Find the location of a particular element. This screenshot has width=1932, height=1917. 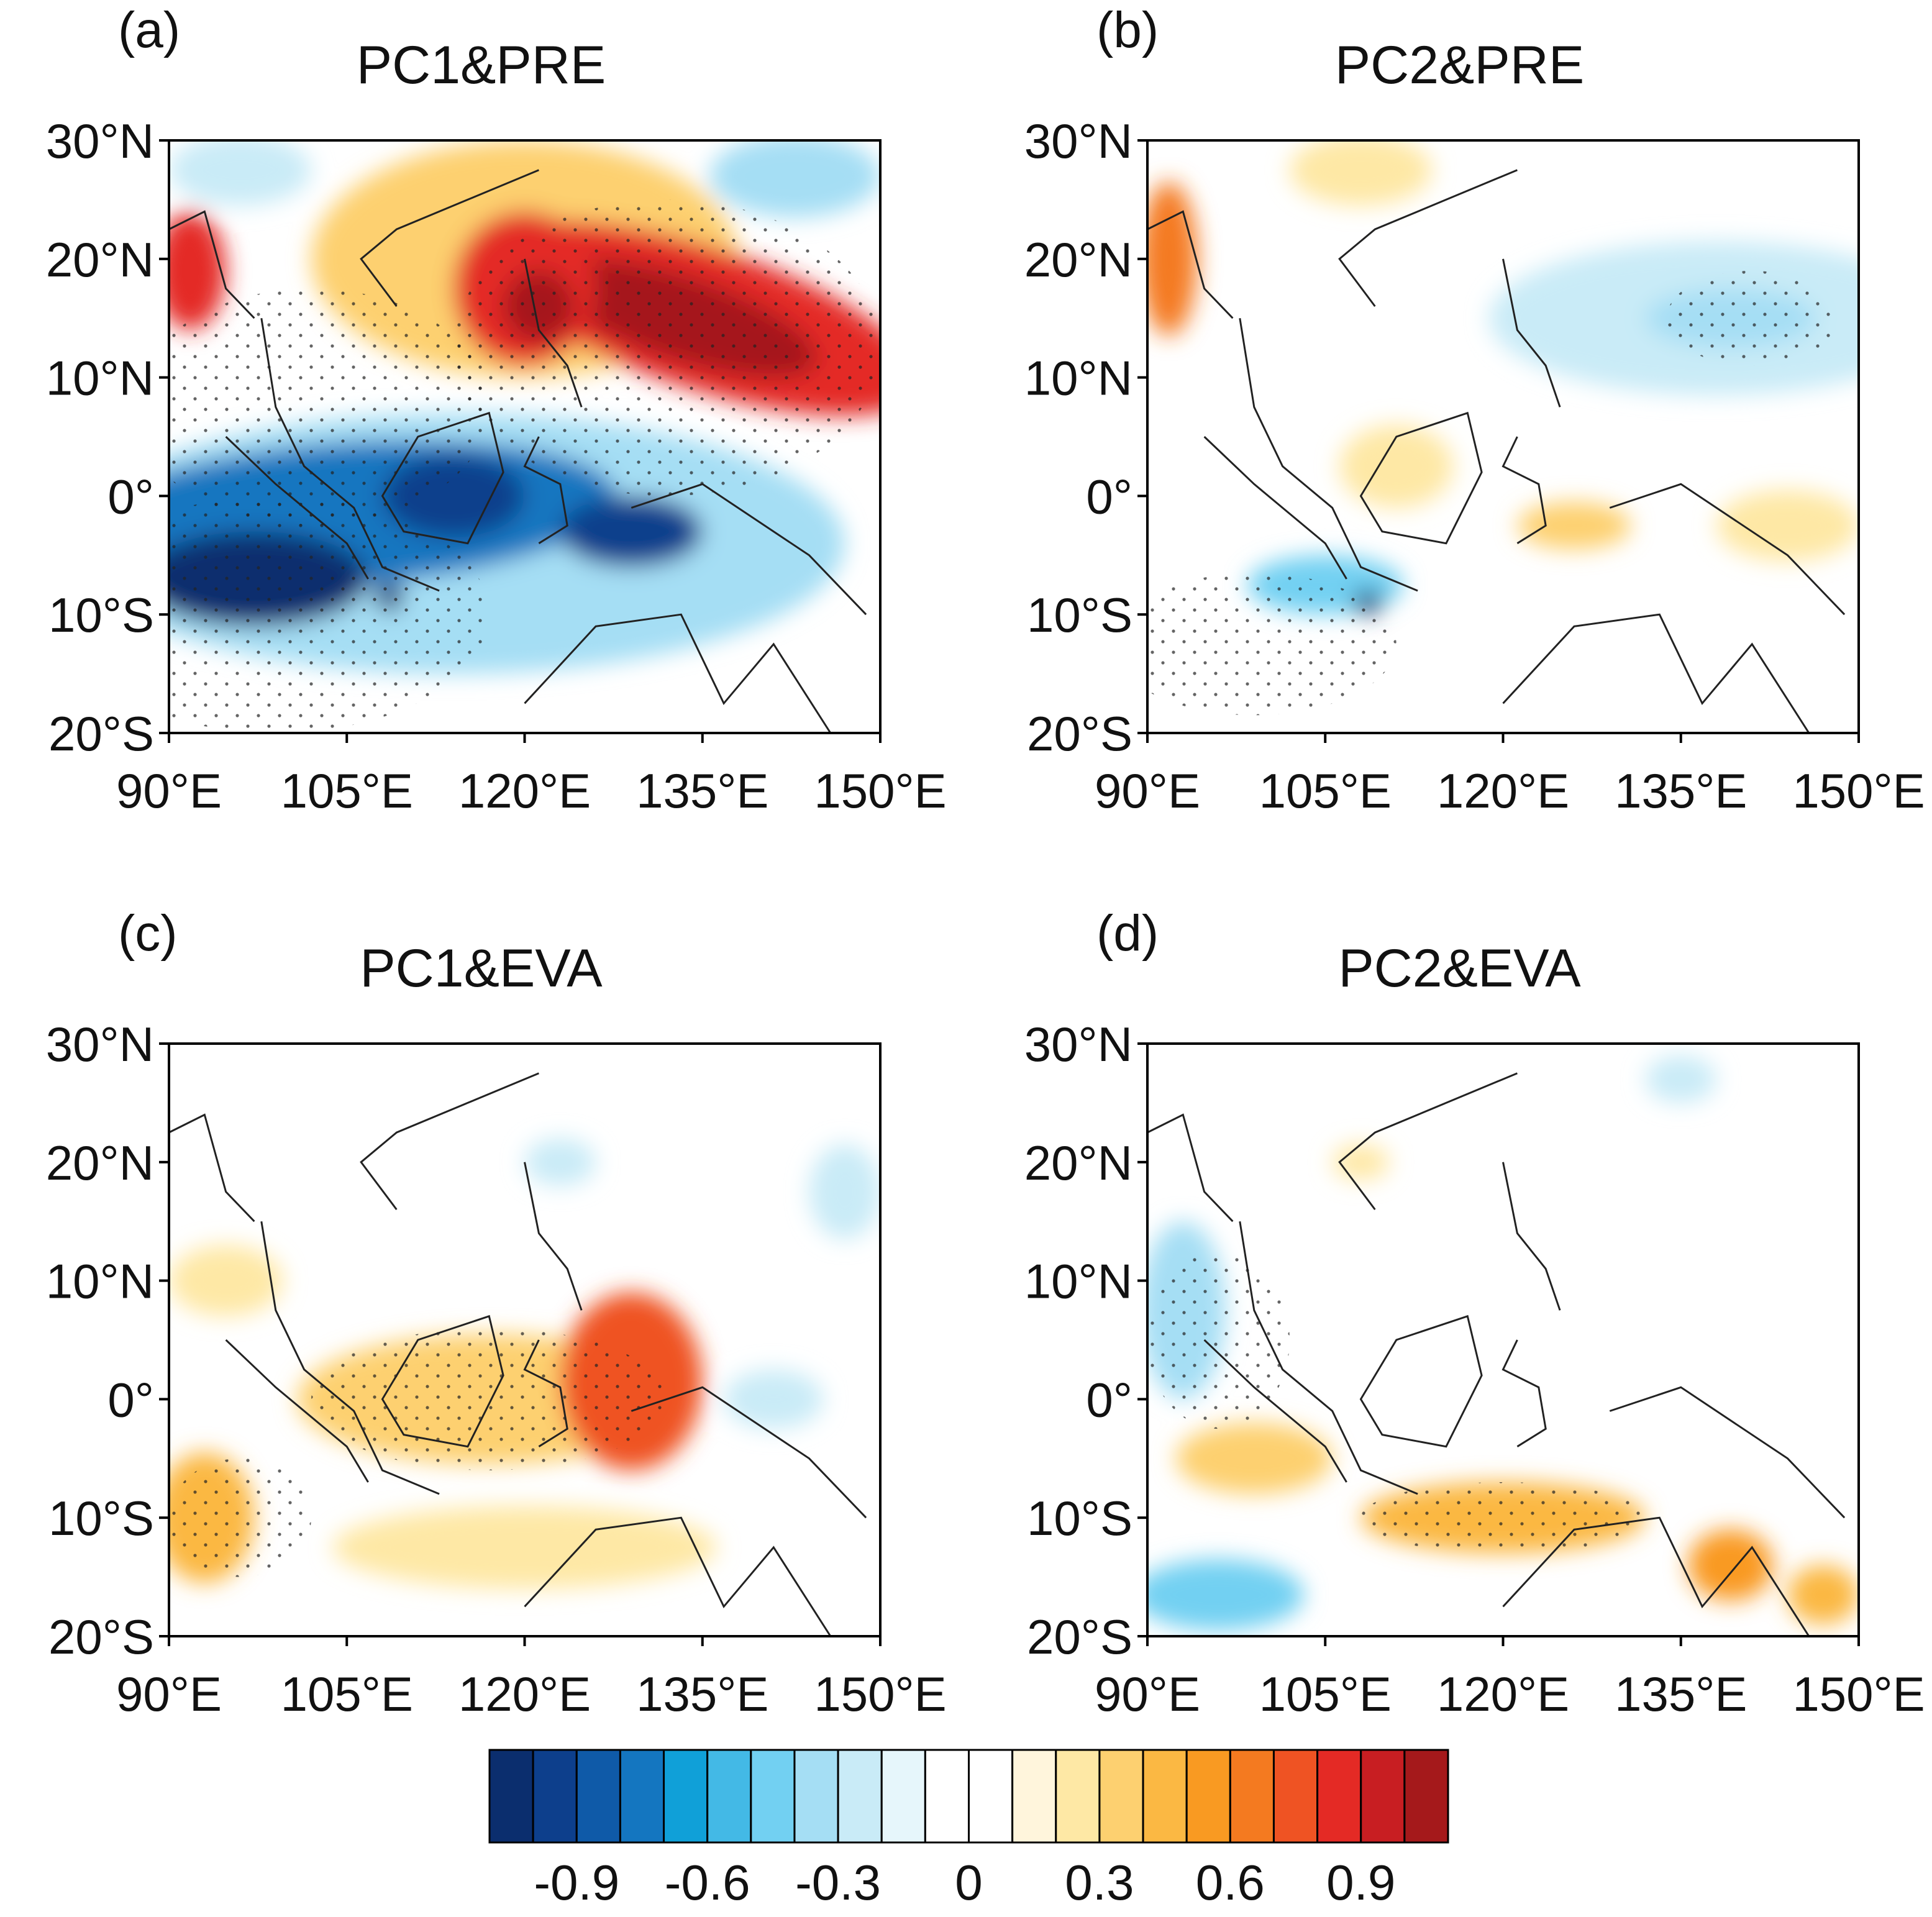

field is located at coordinates (1503, 1340).